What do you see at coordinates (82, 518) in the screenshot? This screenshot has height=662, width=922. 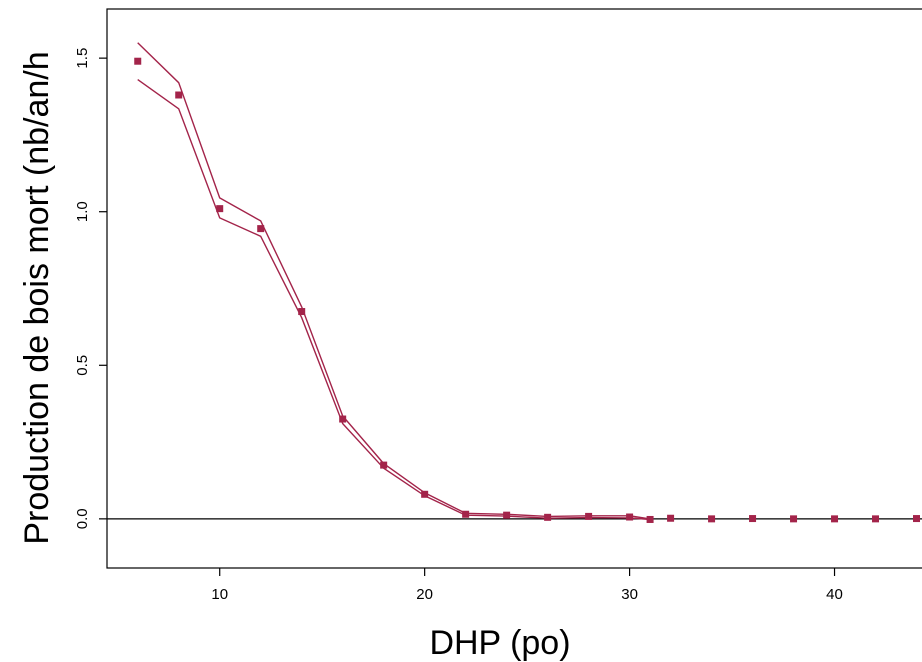 I see `y-tick-label: 0.0` at bounding box center [82, 518].